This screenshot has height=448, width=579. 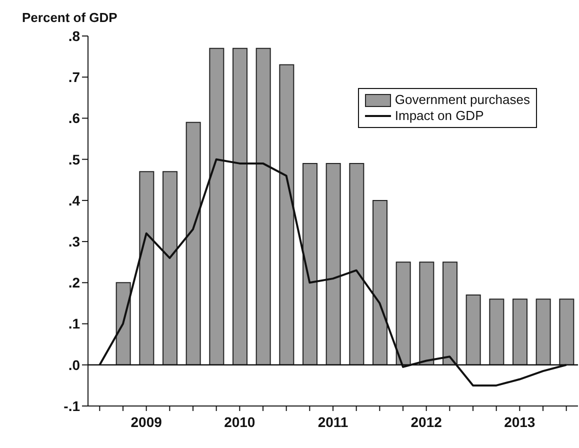 What do you see at coordinates (240, 422) in the screenshot?
I see `x-tick-label: 2010` at bounding box center [240, 422].